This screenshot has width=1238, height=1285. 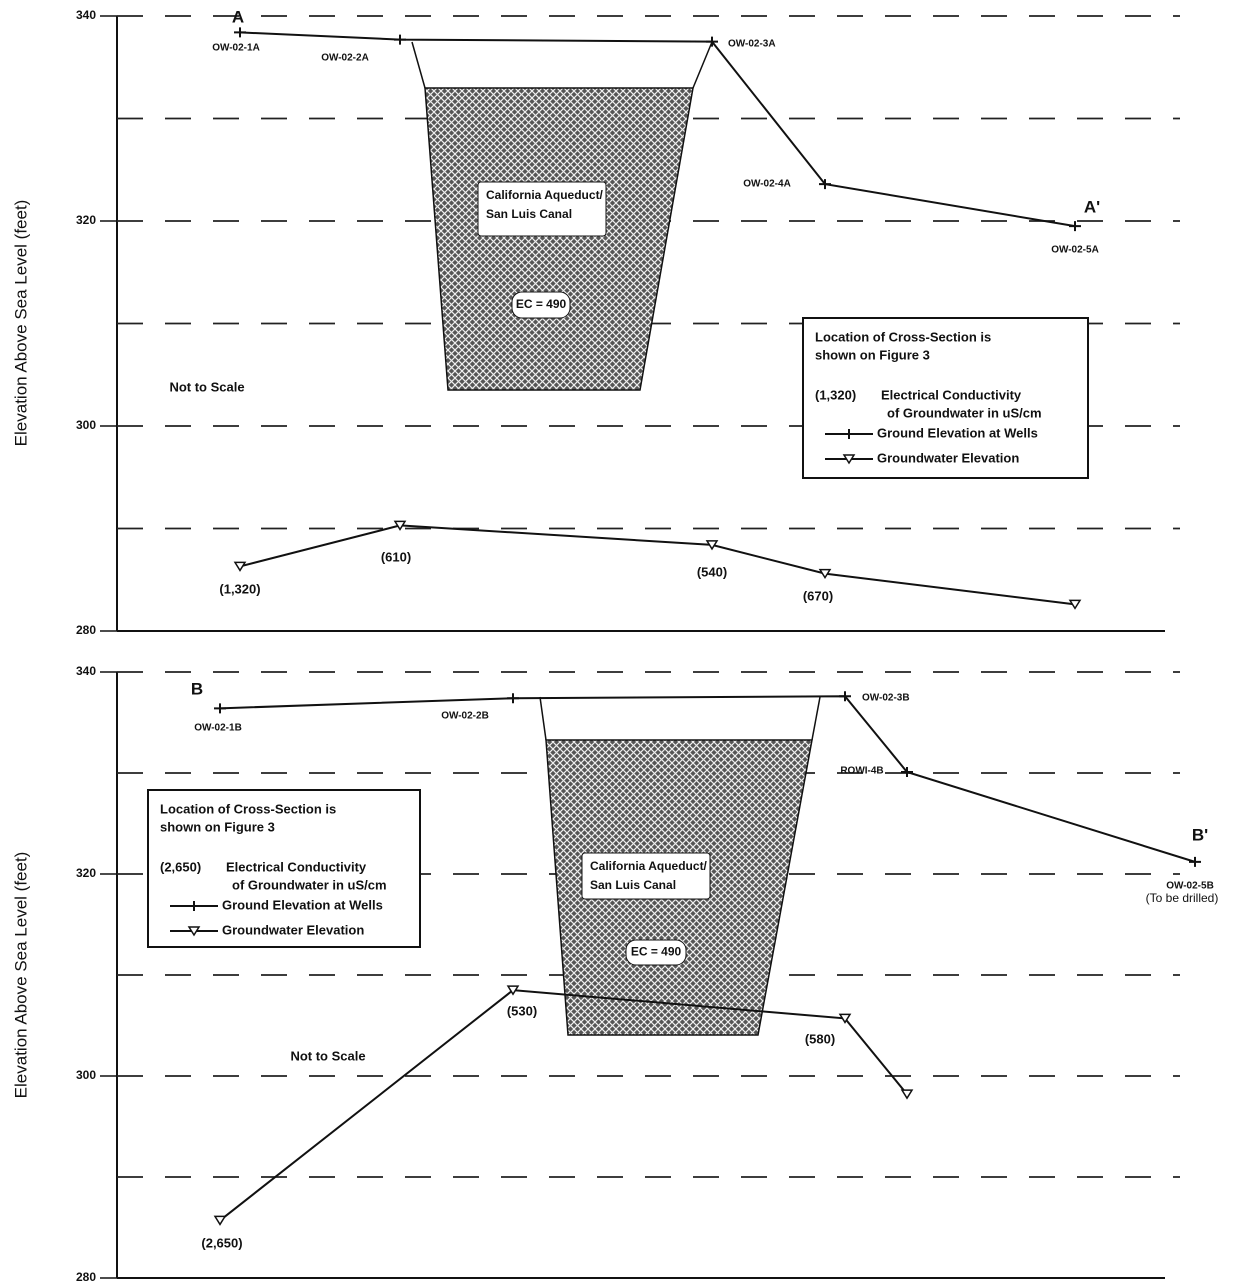 I want to click on well-label: OW-02-2B, so click(x=465, y=716).